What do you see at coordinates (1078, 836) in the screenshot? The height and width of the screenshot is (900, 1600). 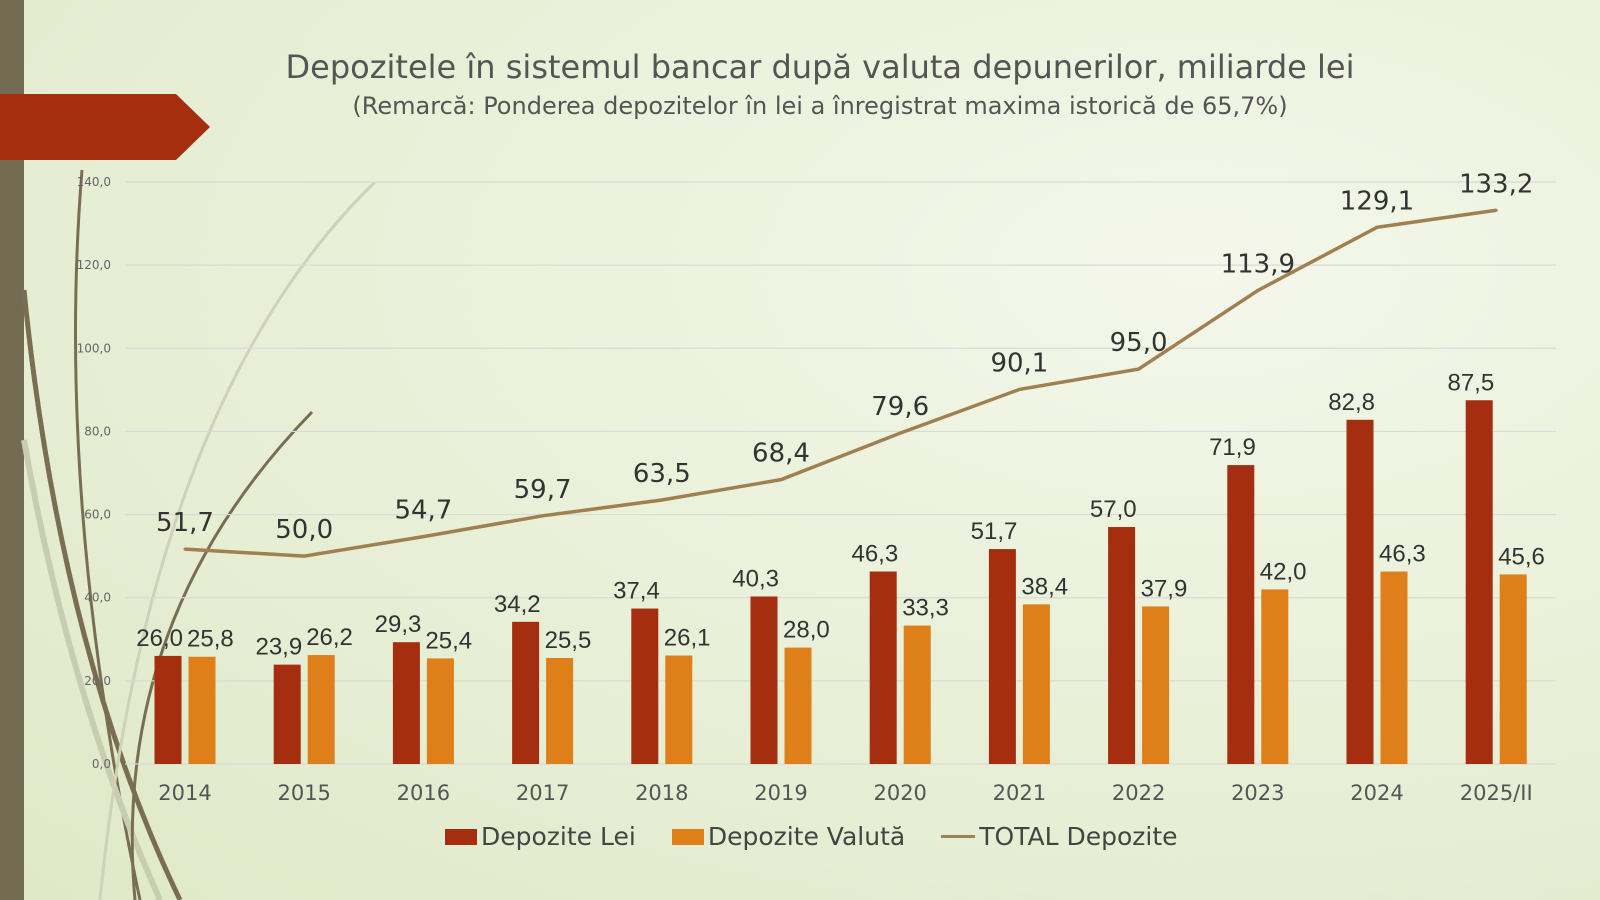 I see `legend-label: TOTAL Depozite` at bounding box center [1078, 836].